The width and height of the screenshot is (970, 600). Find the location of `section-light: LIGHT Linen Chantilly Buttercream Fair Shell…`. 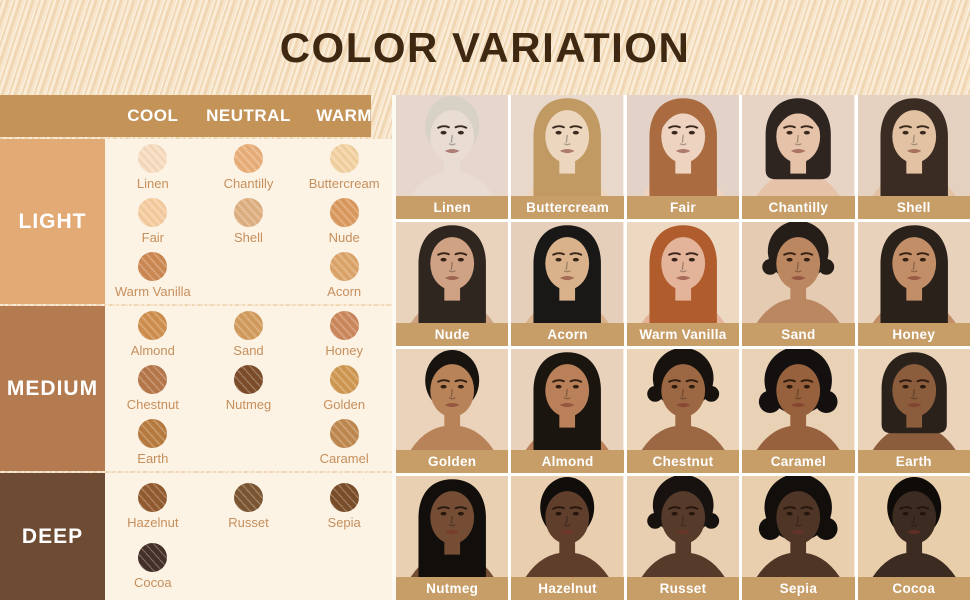

section-light: LIGHT Linen Chantilly Buttercream Fair Shell… is located at coordinates (196, 221).